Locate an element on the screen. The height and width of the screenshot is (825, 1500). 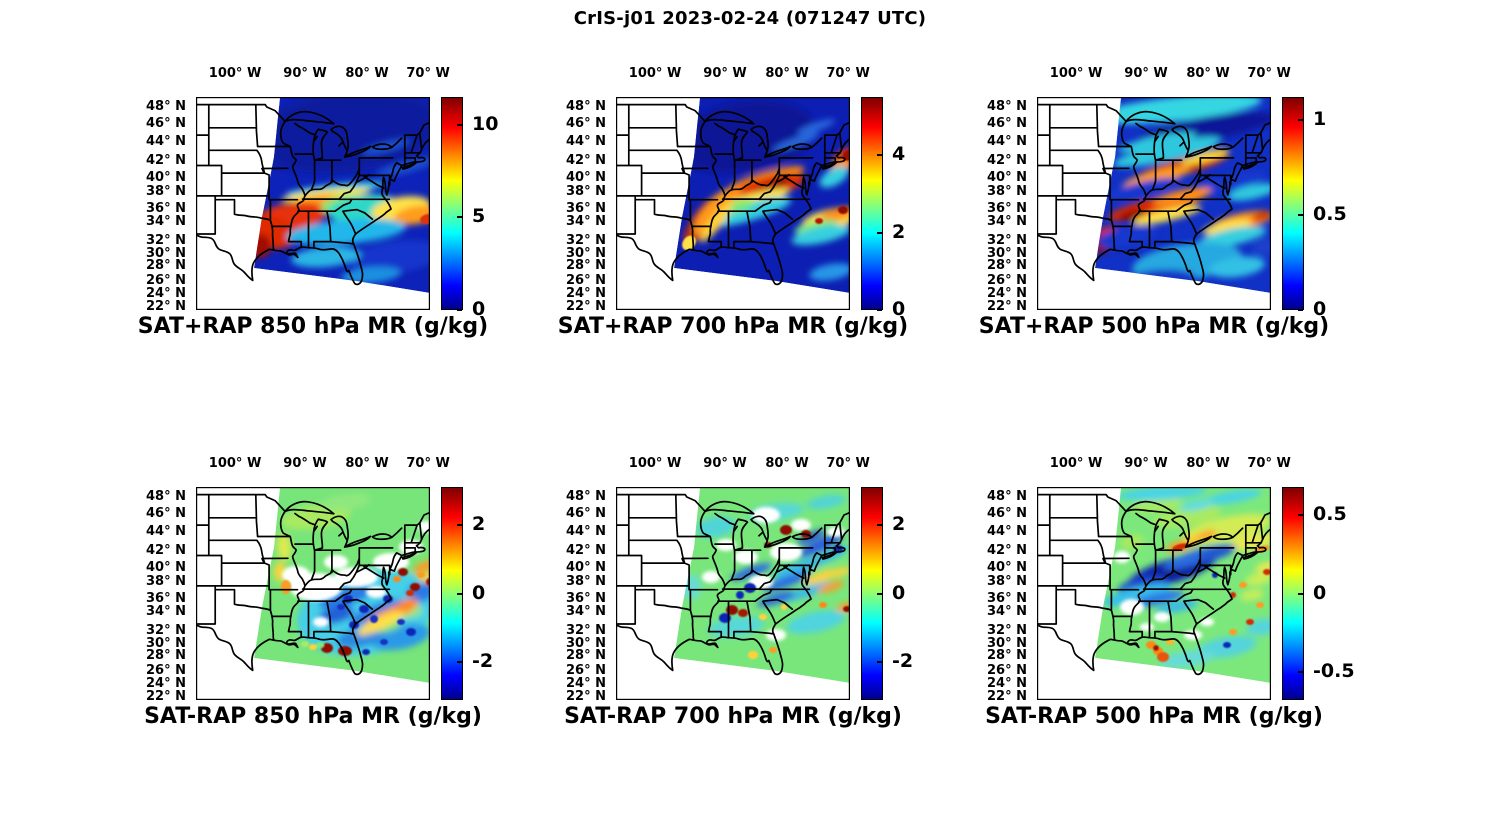
colorbar-tick-label: 2 is located at coordinates (899, 523).